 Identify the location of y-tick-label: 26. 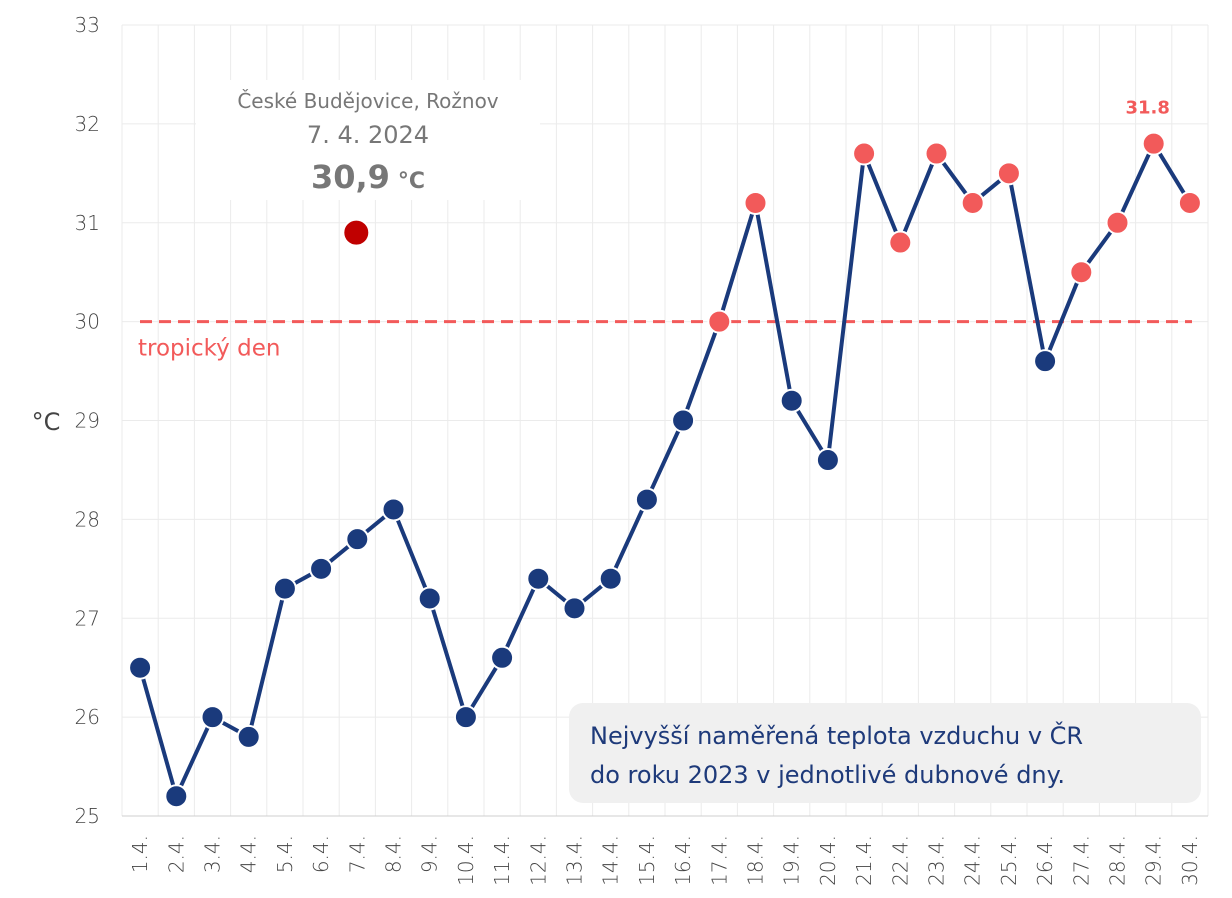
(87, 717).